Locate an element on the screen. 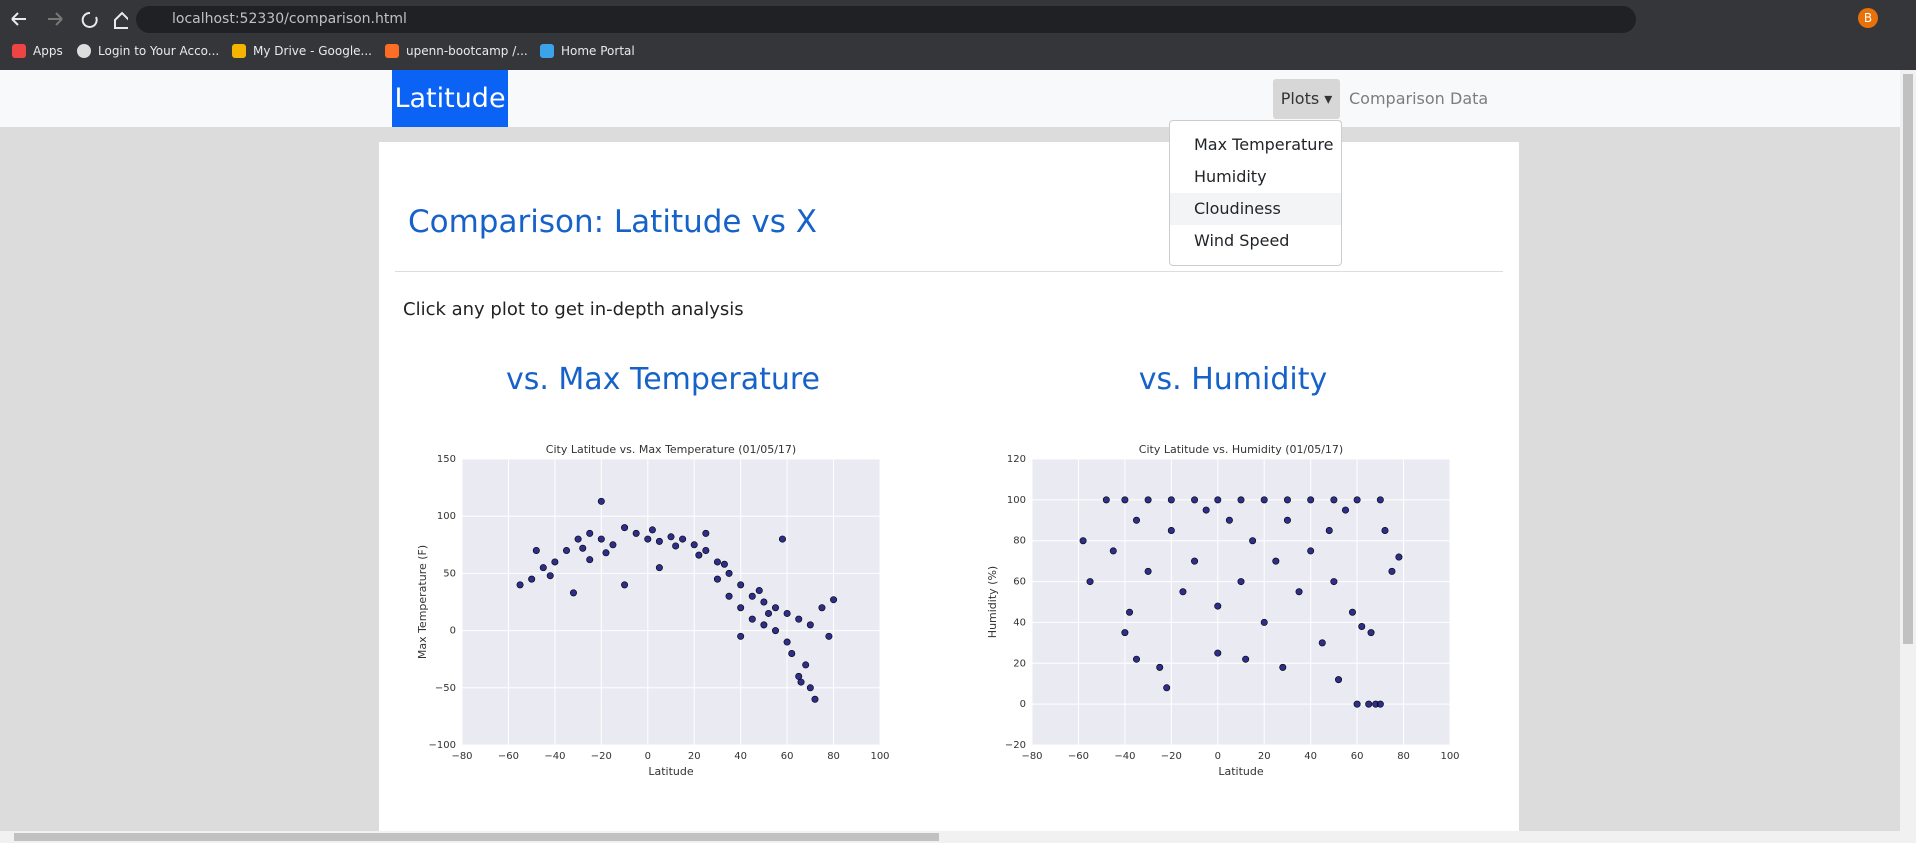 Image resolution: width=1916 pixels, height=843 pixels. x-tick-label: 80 is located at coordinates (1403, 756).